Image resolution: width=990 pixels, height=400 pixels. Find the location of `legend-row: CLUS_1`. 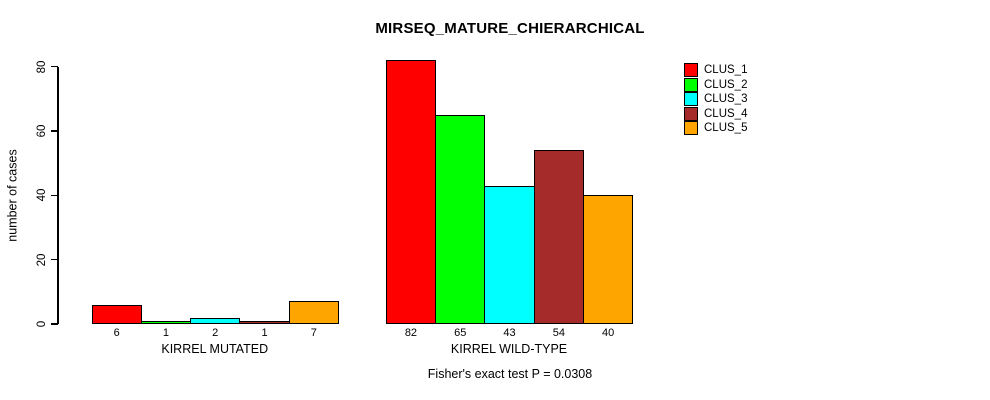

legend-row: CLUS_1 is located at coordinates (715, 70).